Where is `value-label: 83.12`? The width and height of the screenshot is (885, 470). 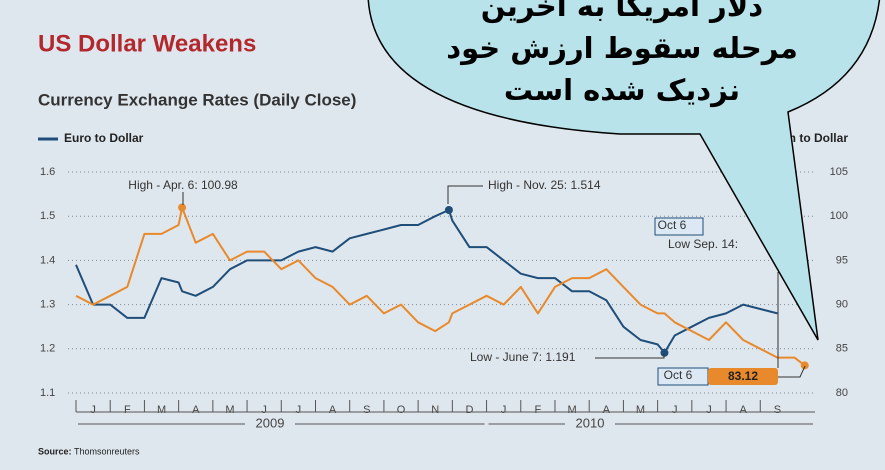 value-label: 83.12 is located at coordinates (743, 376).